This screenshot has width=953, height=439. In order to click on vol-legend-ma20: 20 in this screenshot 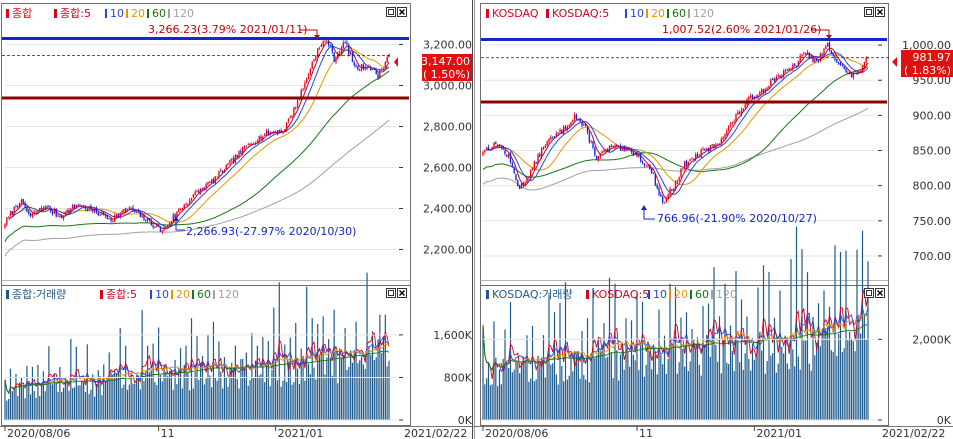, I will do `click(183, 294)`.